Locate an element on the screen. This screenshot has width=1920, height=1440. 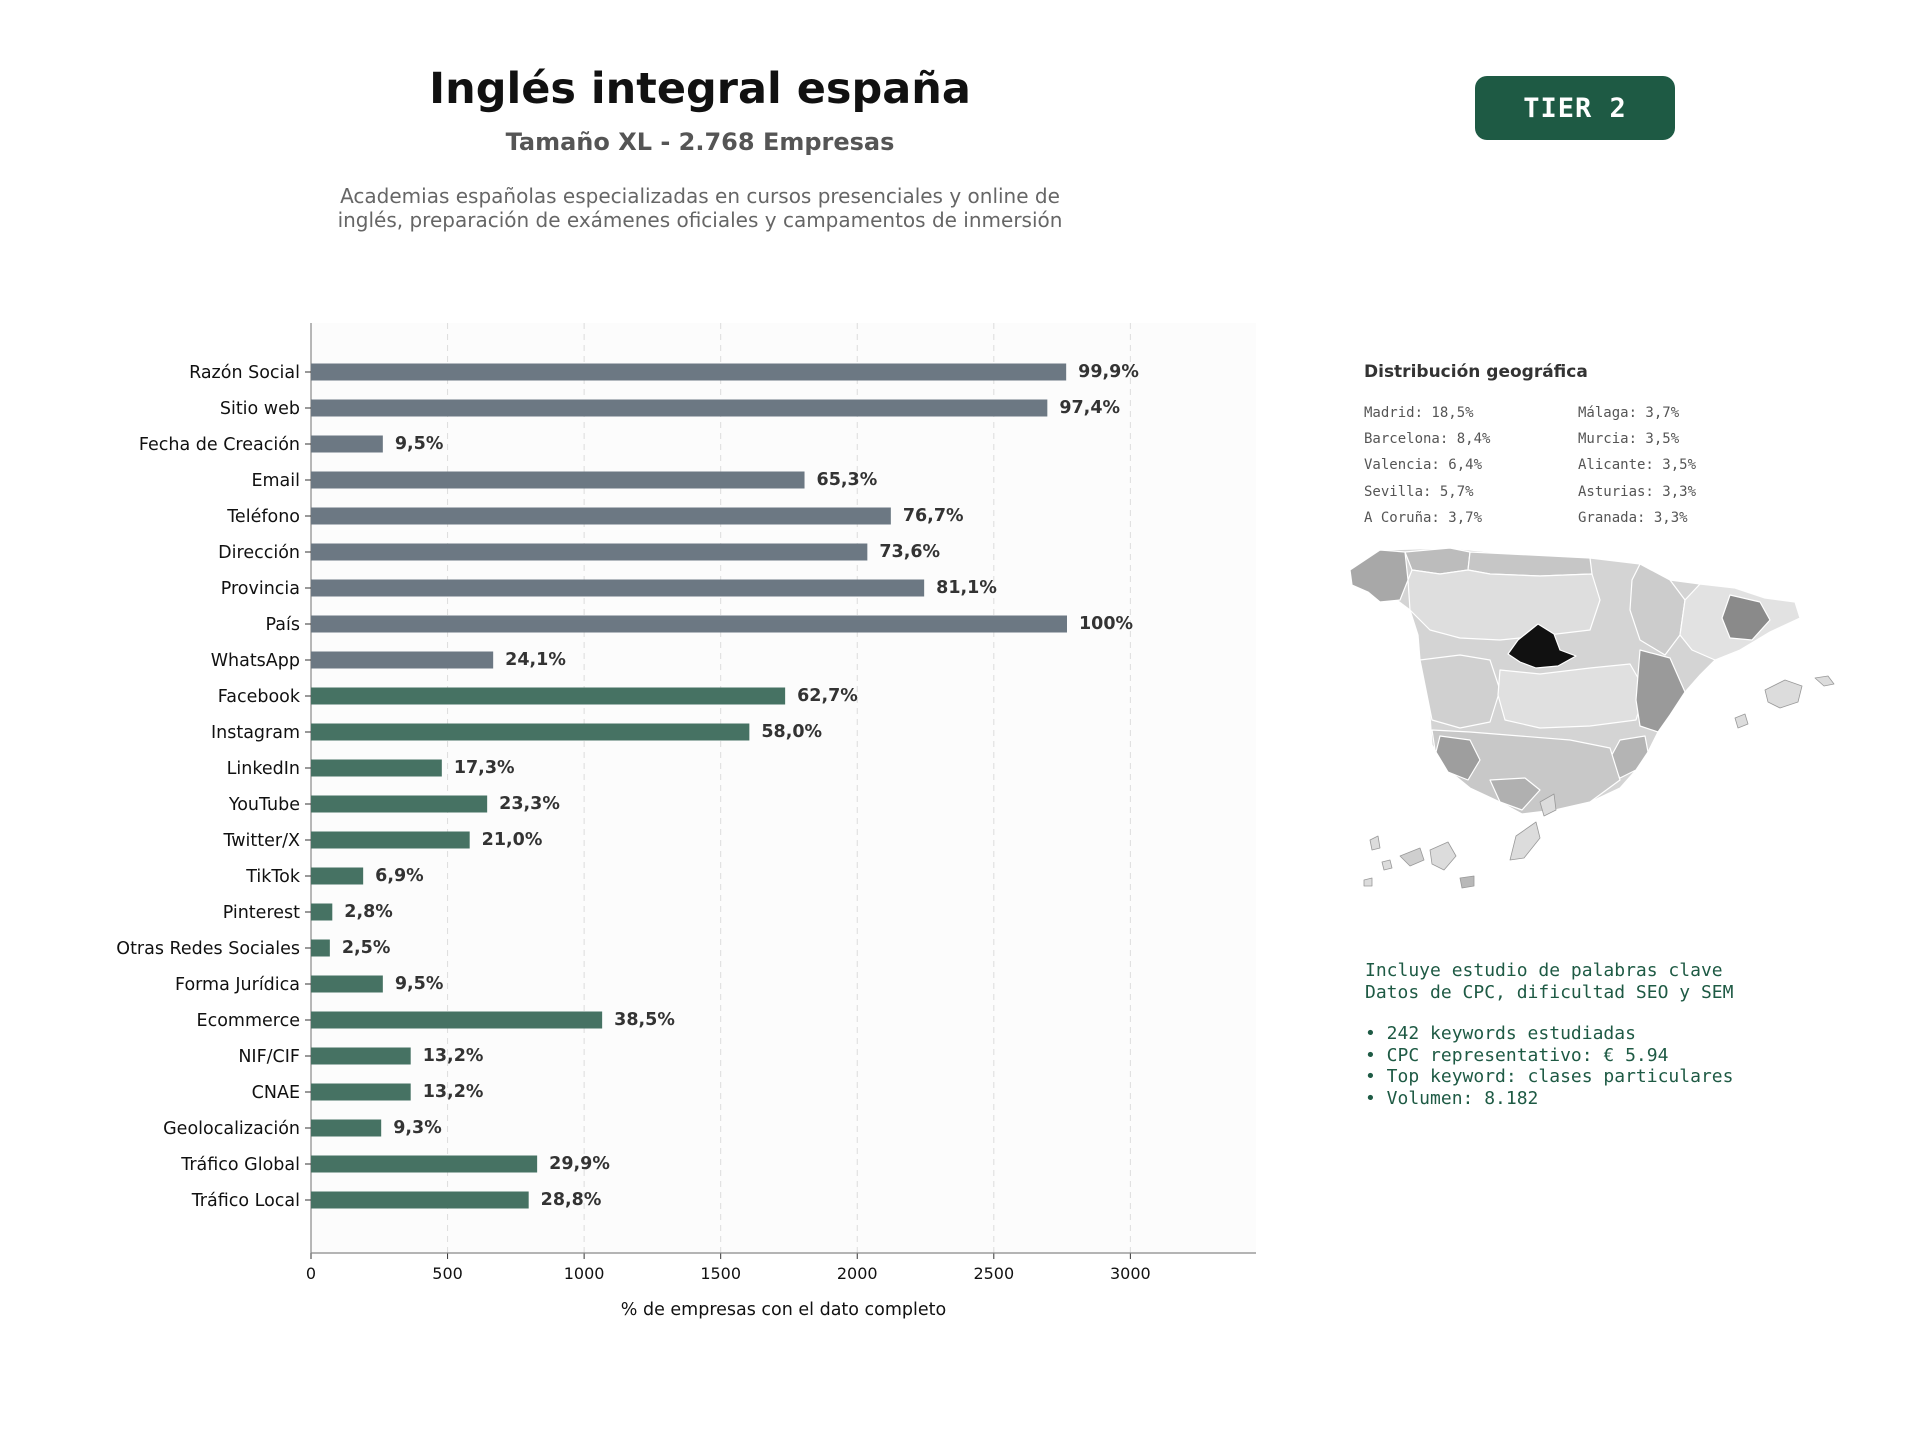
x-tick-label: 0 is located at coordinates (311, 1273).